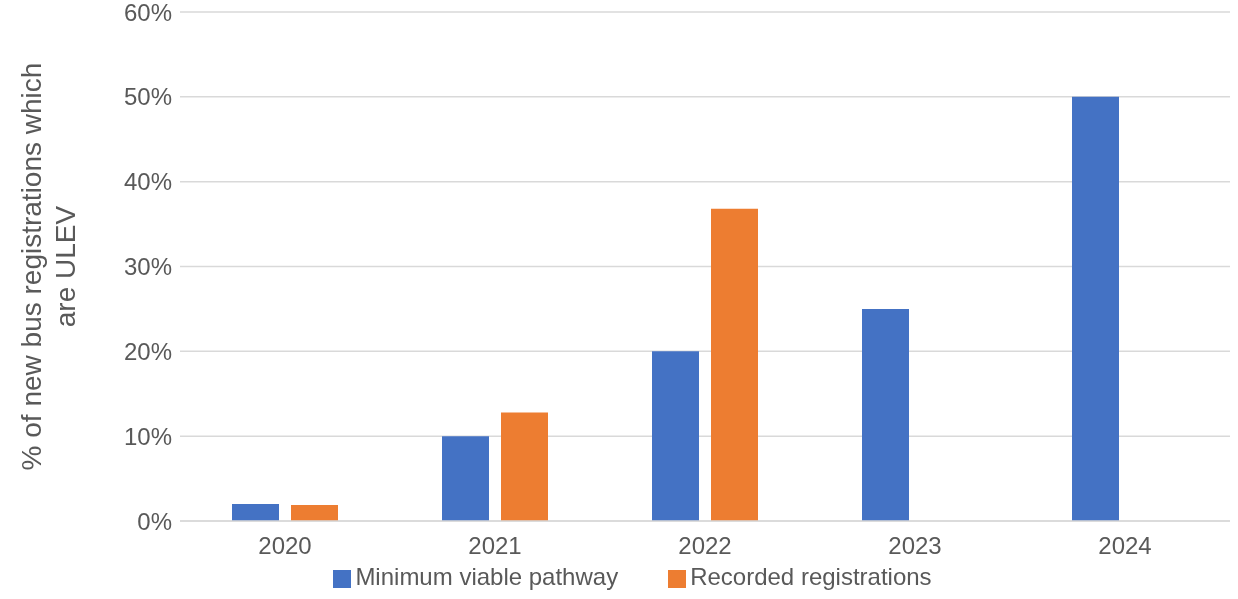 This screenshot has width=1238, height=599. What do you see at coordinates (705, 546) in the screenshot?
I see `x-tick-label: 2022` at bounding box center [705, 546].